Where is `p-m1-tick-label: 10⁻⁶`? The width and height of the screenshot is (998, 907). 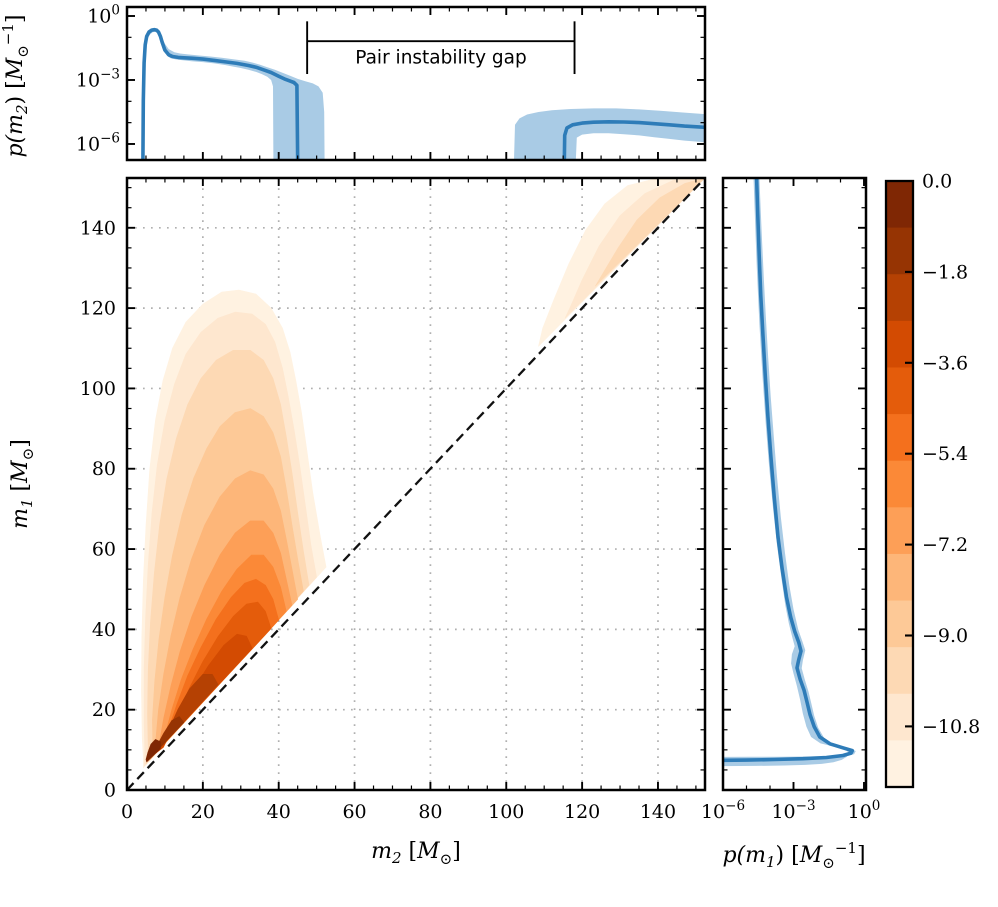 p-m1-tick-label: 10⁻⁶ is located at coordinates (723, 810).